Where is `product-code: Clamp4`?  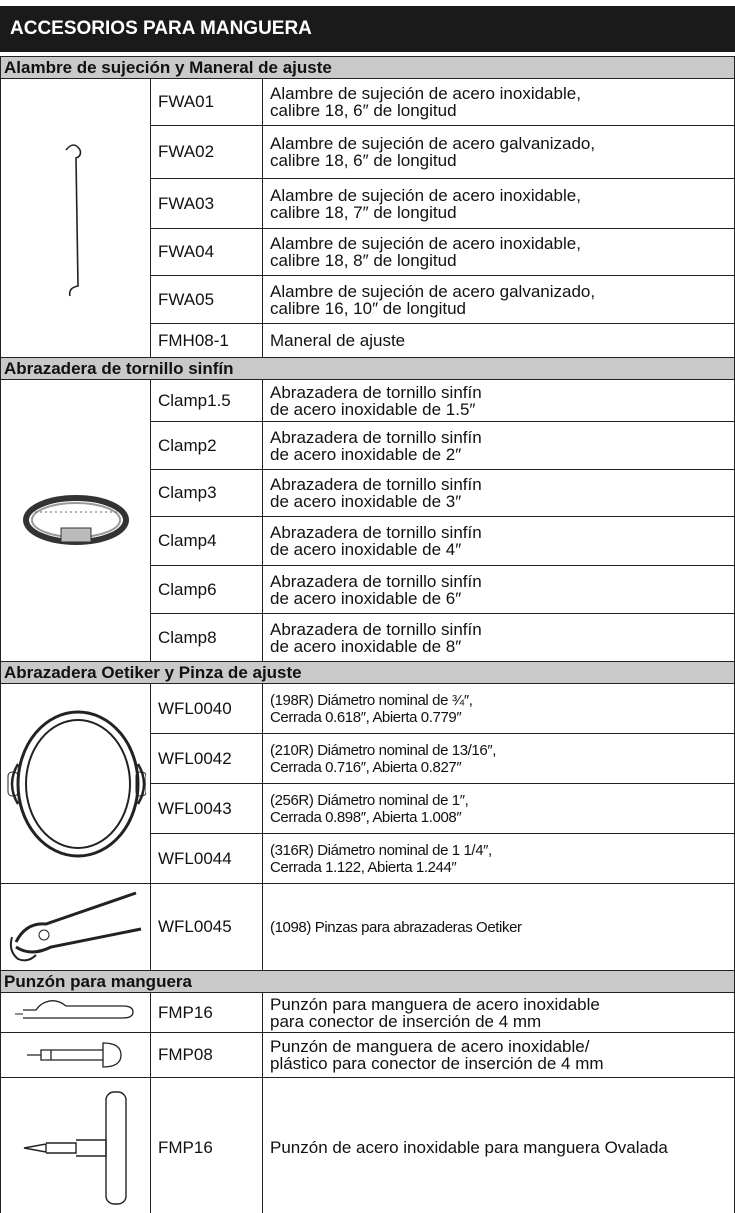 product-code: Clamp4 is located at coordinates (206, 541).